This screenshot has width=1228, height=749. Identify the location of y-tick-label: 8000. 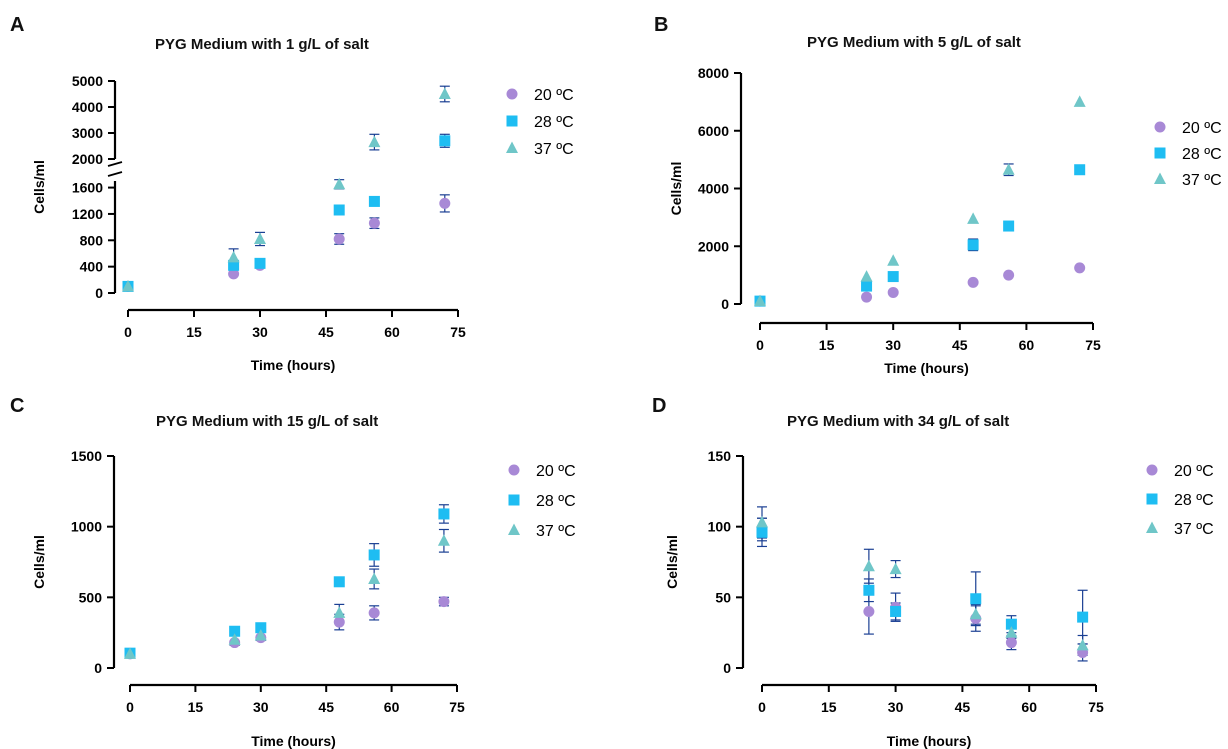
(713, 73).